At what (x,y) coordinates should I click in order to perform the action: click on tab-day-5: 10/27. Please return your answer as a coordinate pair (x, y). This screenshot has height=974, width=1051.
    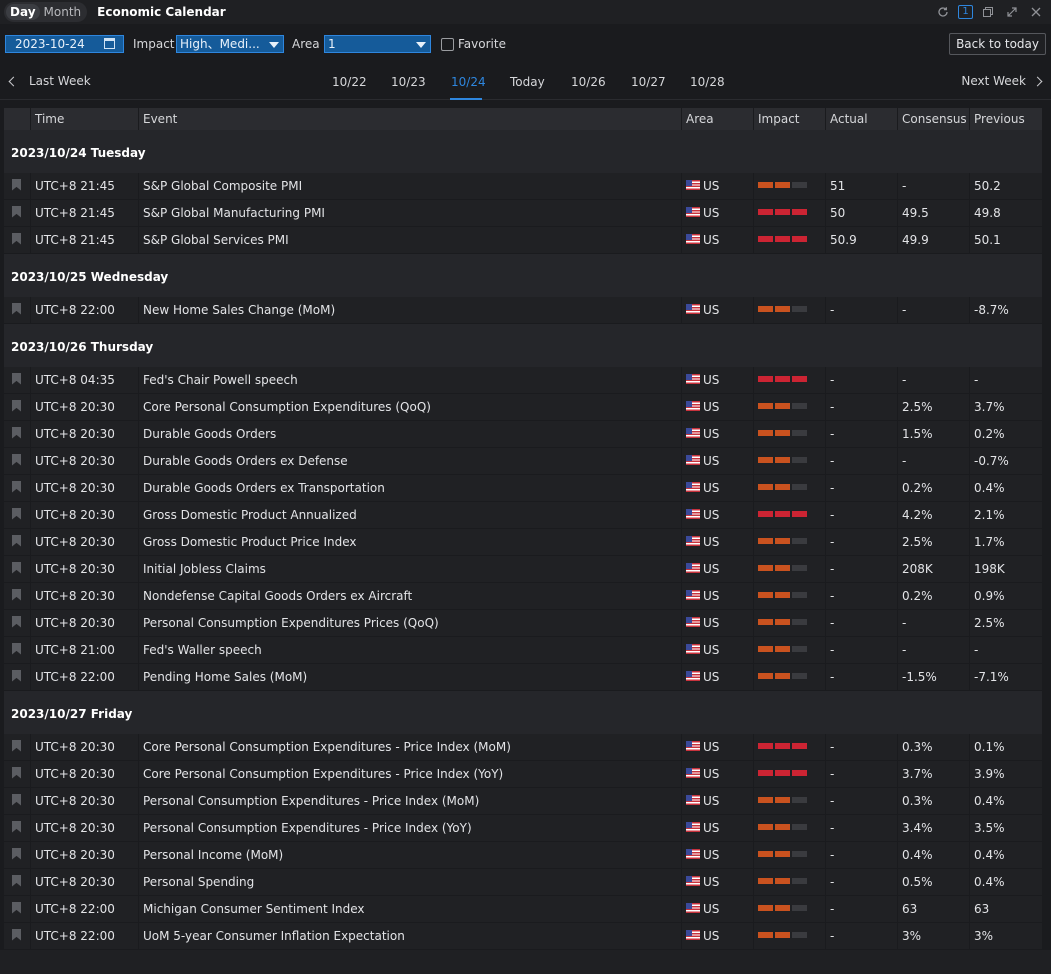
    Looking at the image, I should click on (648, 82).